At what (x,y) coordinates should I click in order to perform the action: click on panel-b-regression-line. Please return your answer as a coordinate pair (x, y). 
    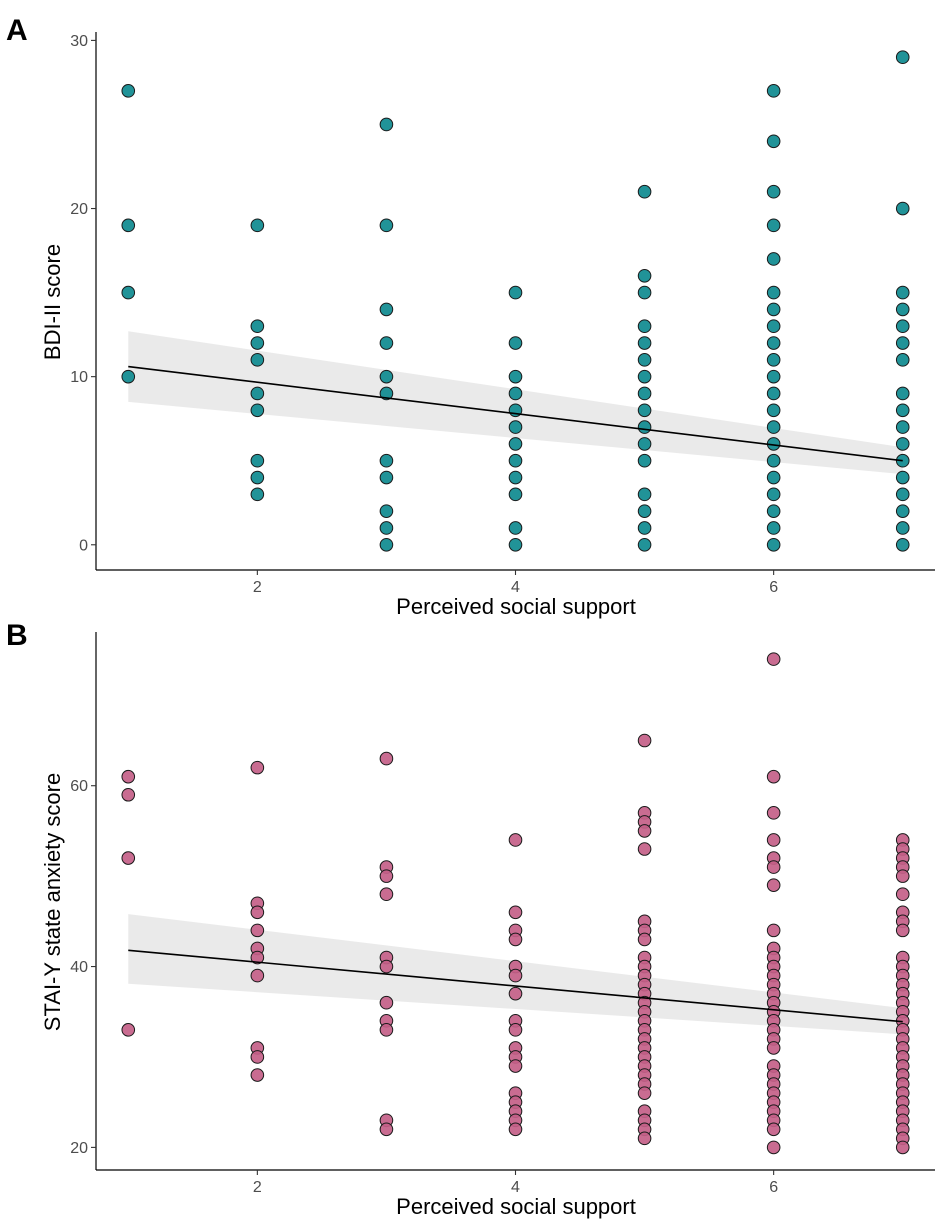
    Looking at the image, I should click on (515, 986).